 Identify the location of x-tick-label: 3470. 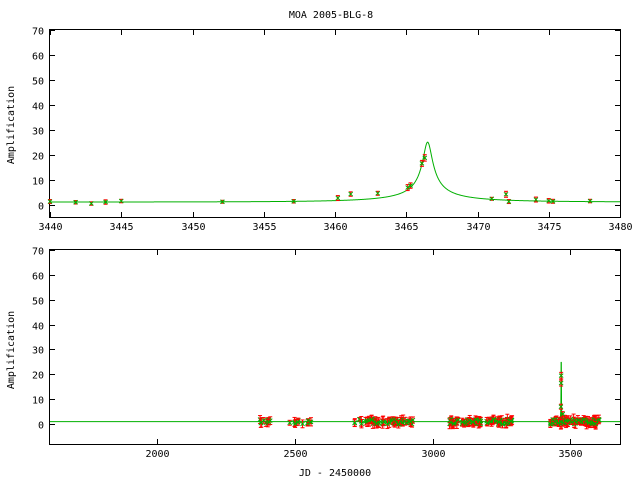
(478, 227).